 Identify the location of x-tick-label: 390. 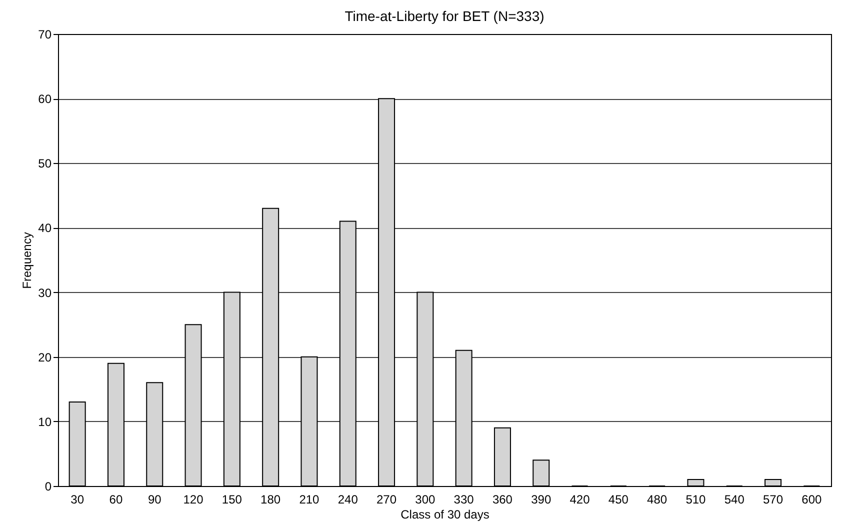
(541, 499).